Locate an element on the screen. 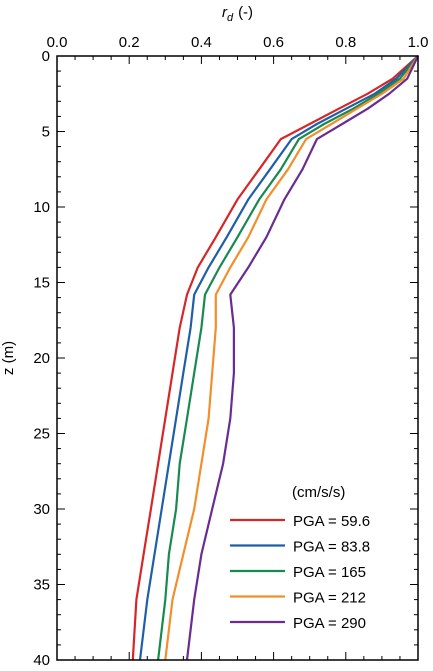  y-tick-label: 15 is located at coordinates (41, 283).